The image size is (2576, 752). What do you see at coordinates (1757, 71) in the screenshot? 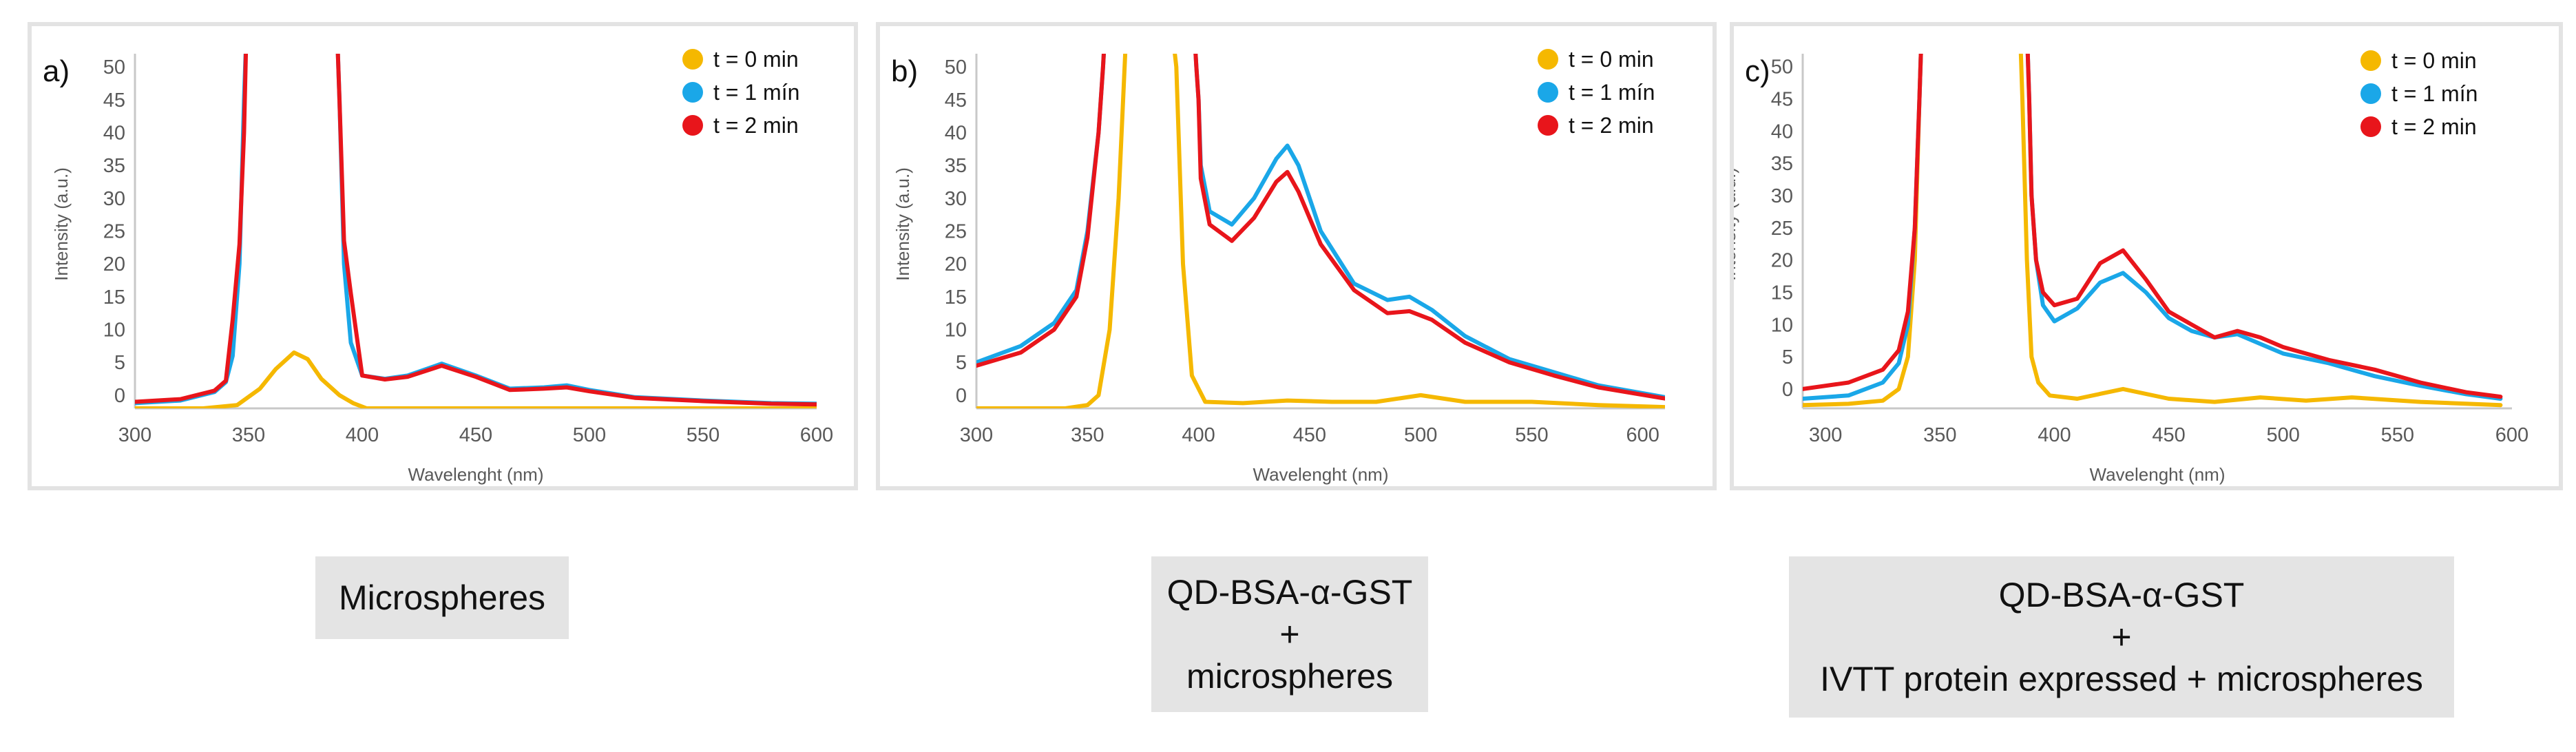
I see `panel-label: c)` at bounding box center [1757, 71].